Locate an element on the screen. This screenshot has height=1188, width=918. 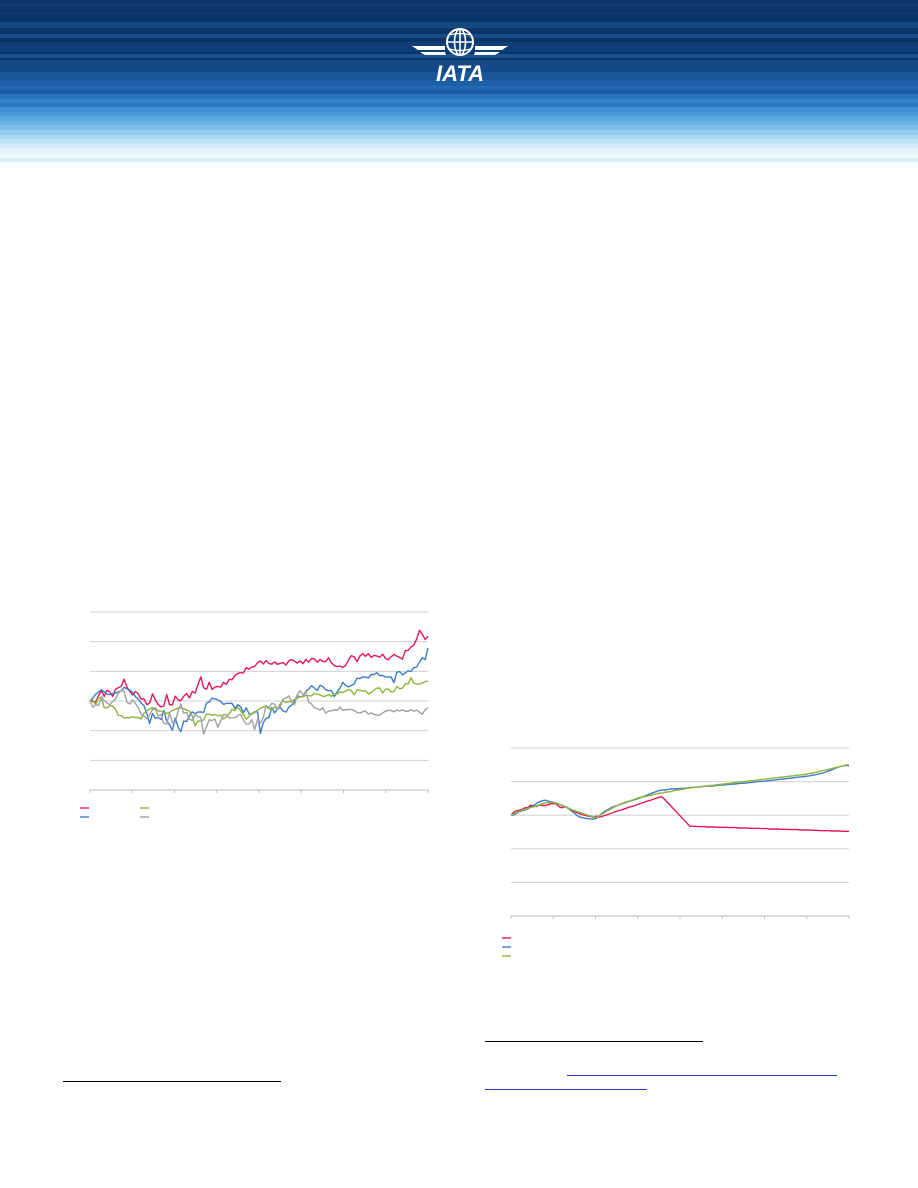
brand-text: IATA is located at coordinates (460, 73).